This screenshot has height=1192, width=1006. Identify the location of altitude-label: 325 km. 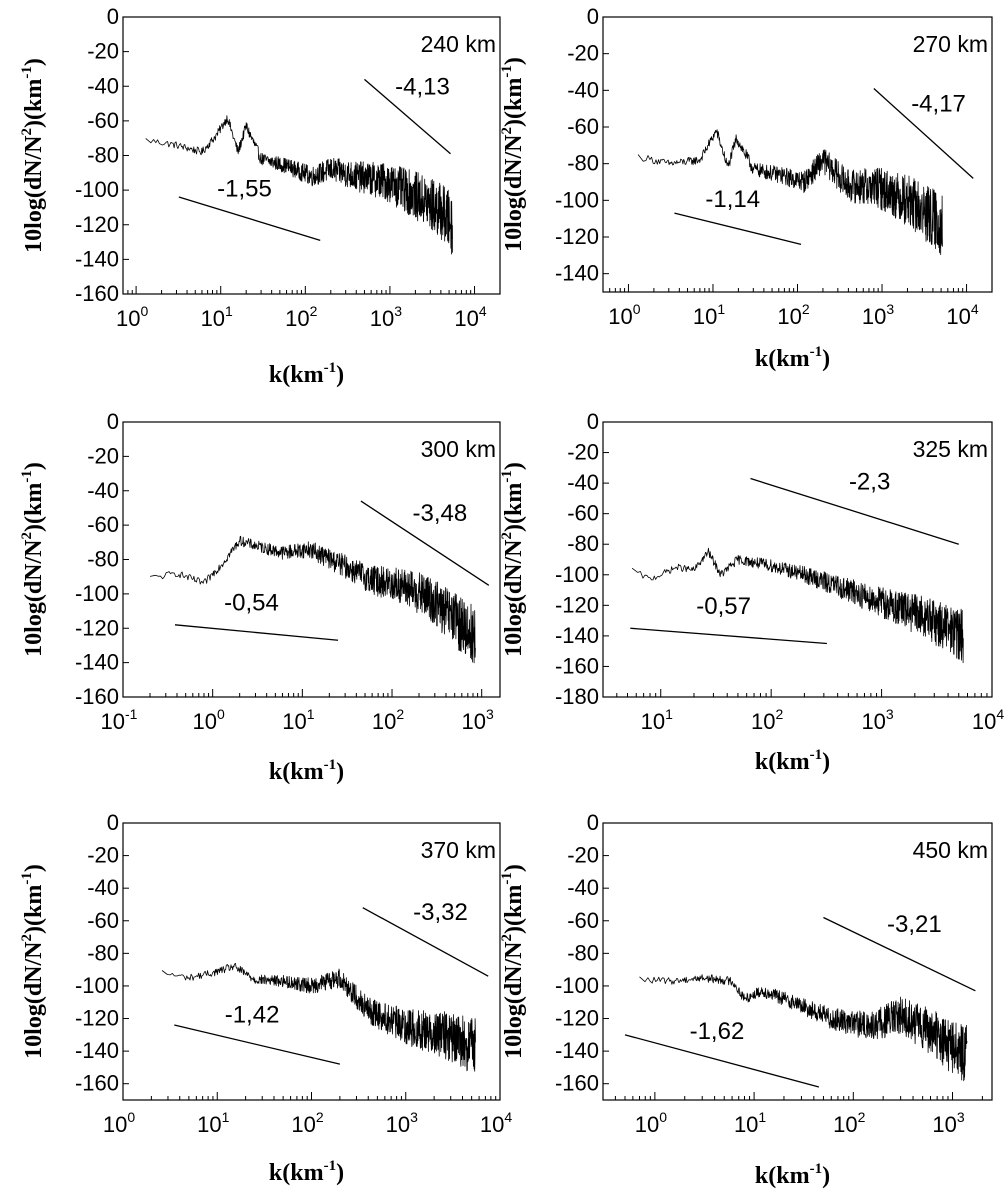
(950, 449).